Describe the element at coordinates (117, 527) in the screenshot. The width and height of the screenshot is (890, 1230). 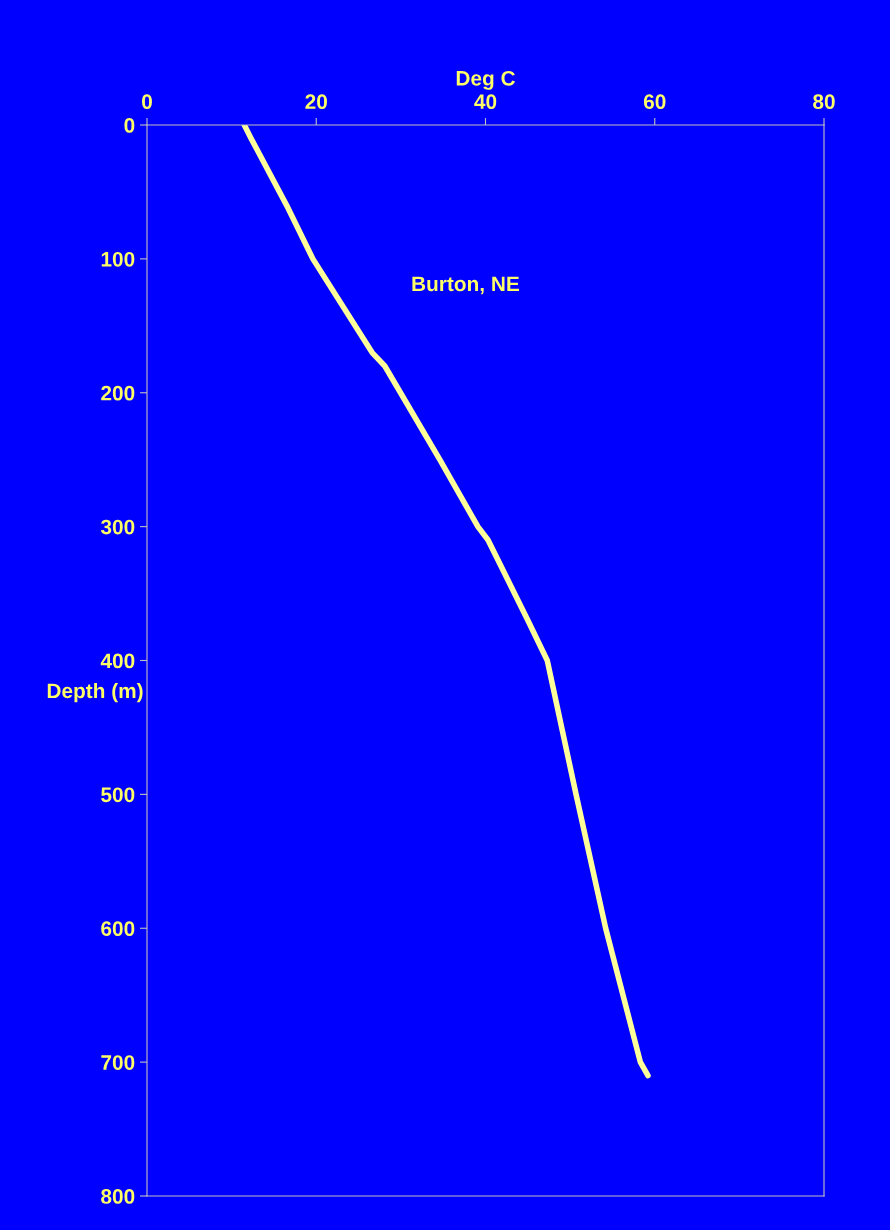
I see `y-tick-label: 300` at that location.